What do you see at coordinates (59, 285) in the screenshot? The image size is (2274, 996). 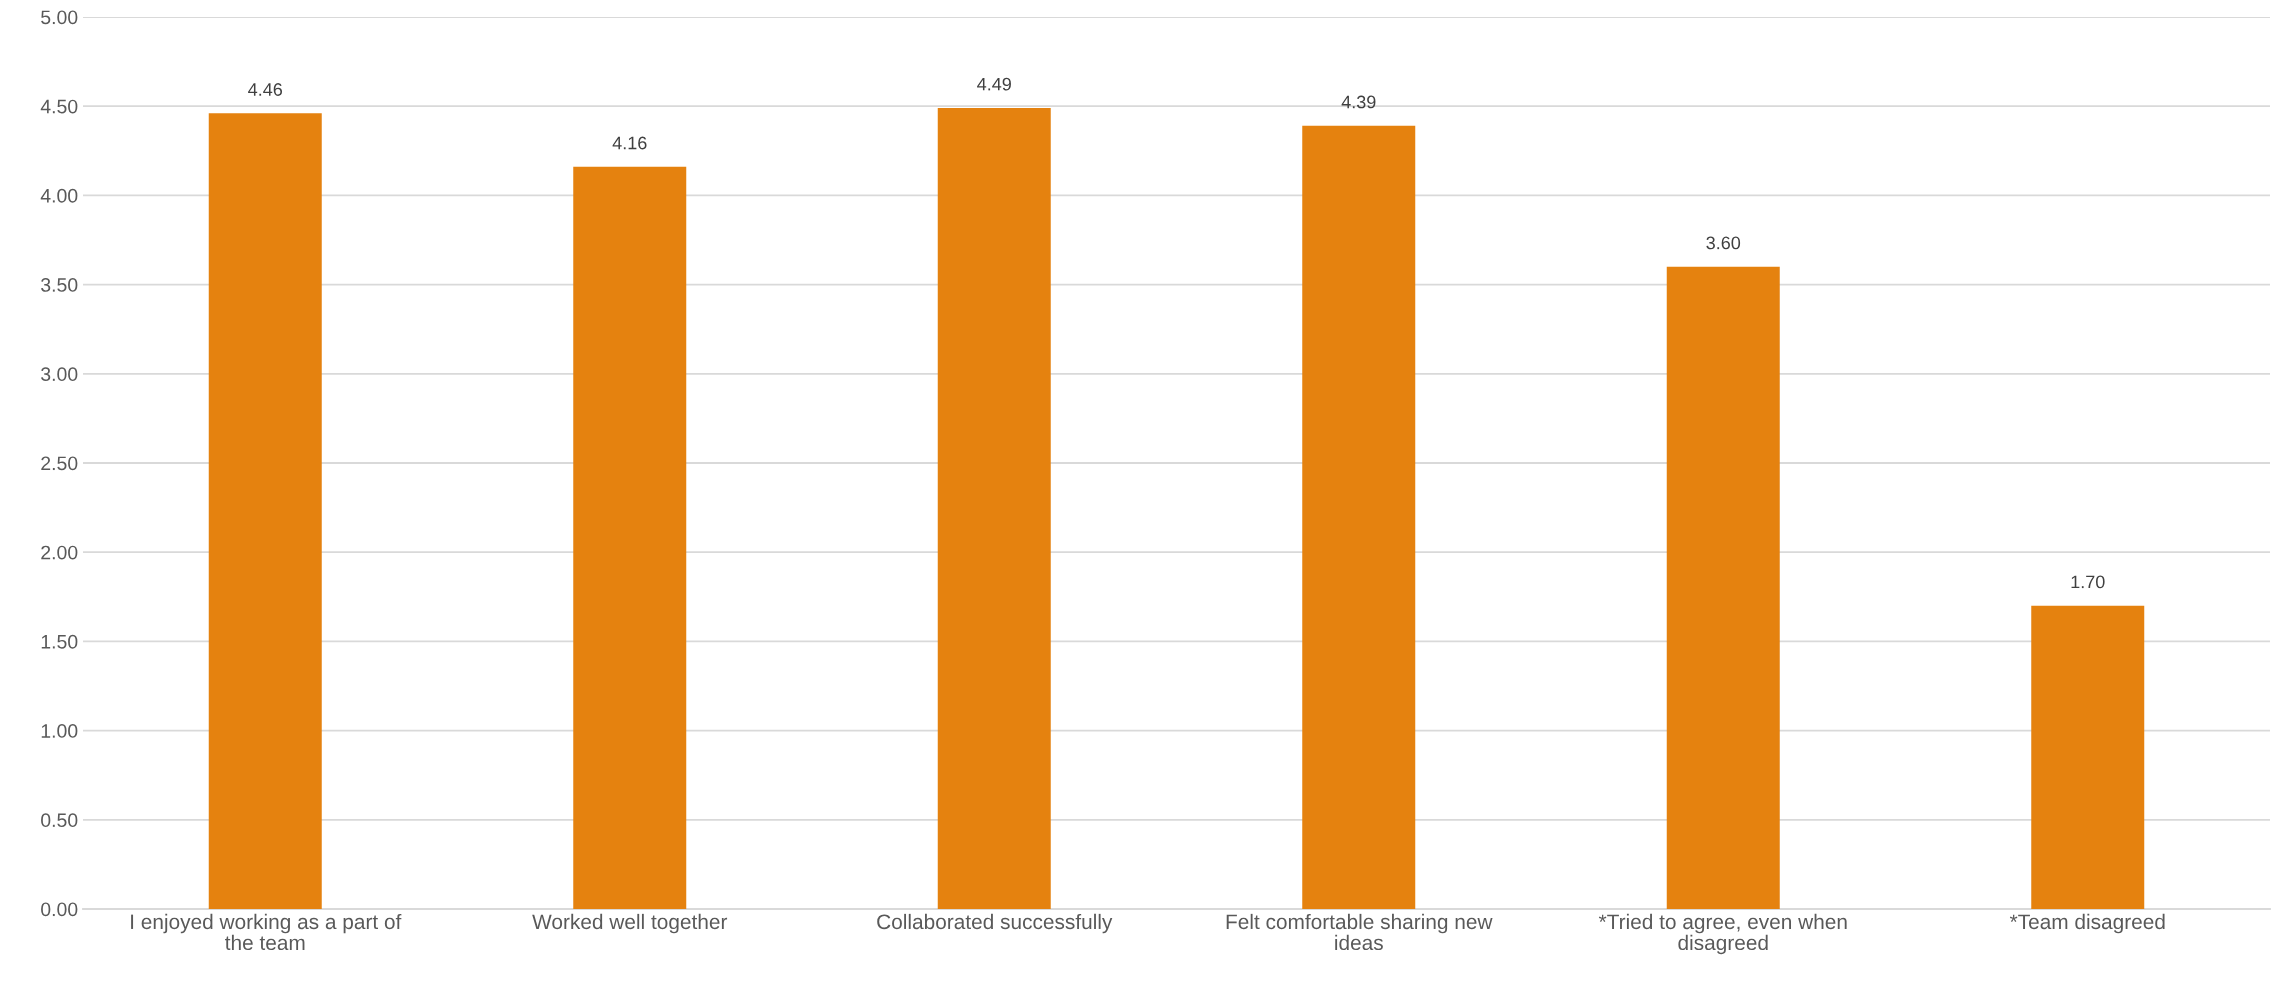 I see `y-tick-label: 3.50` at bounding box center [59, 285].